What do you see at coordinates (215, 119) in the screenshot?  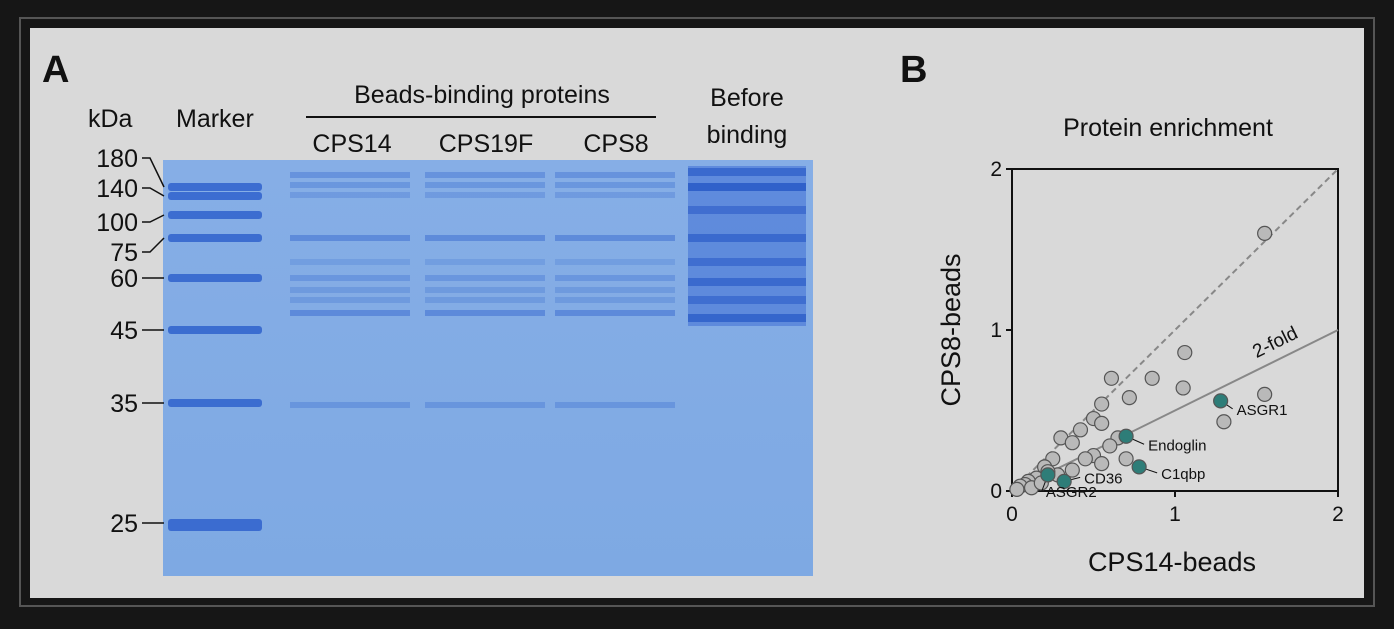 I see `marker-label: Marker` at bounding box center [215, 119].